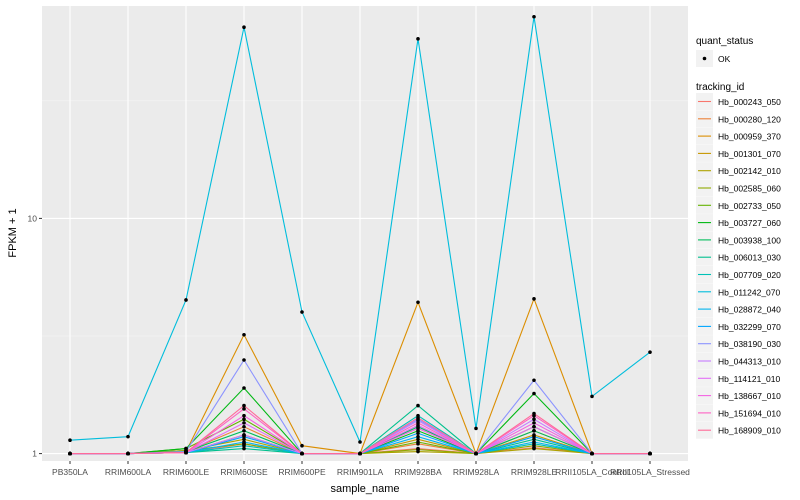  What do you see at coordinates (749, 379) in the screenshot?
I see `legend-entry-label: Hb_114121_010` at bounding box center [749, 379].